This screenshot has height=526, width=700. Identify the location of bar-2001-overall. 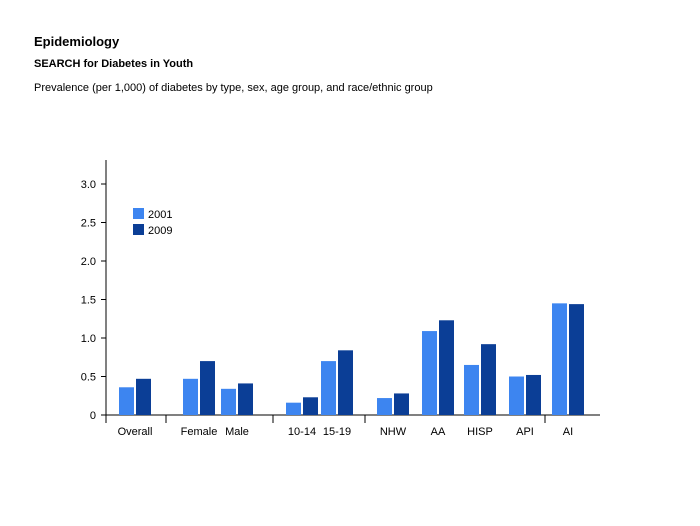
(126, 401).